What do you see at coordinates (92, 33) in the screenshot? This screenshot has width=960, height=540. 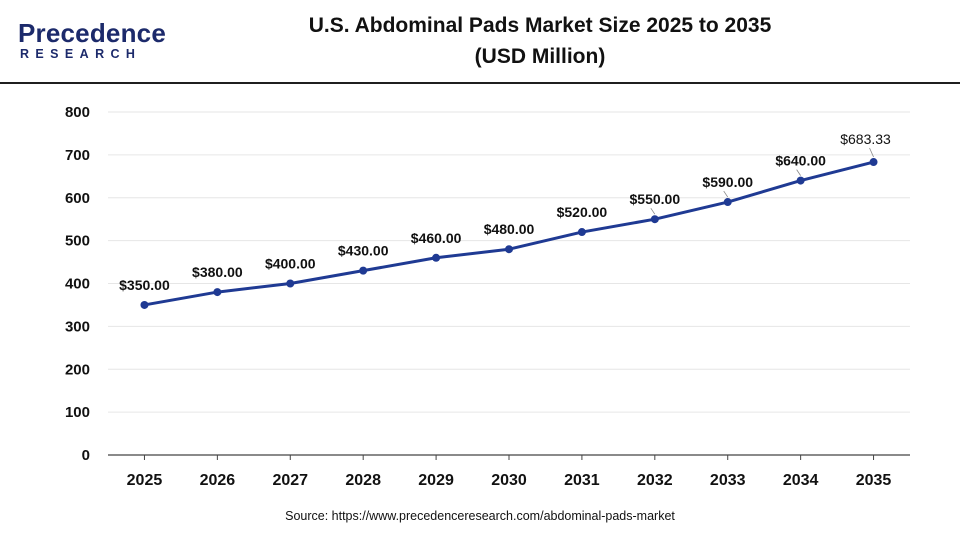 I see `logo-wordmark: Precedence` at bounding box center [92, 33].